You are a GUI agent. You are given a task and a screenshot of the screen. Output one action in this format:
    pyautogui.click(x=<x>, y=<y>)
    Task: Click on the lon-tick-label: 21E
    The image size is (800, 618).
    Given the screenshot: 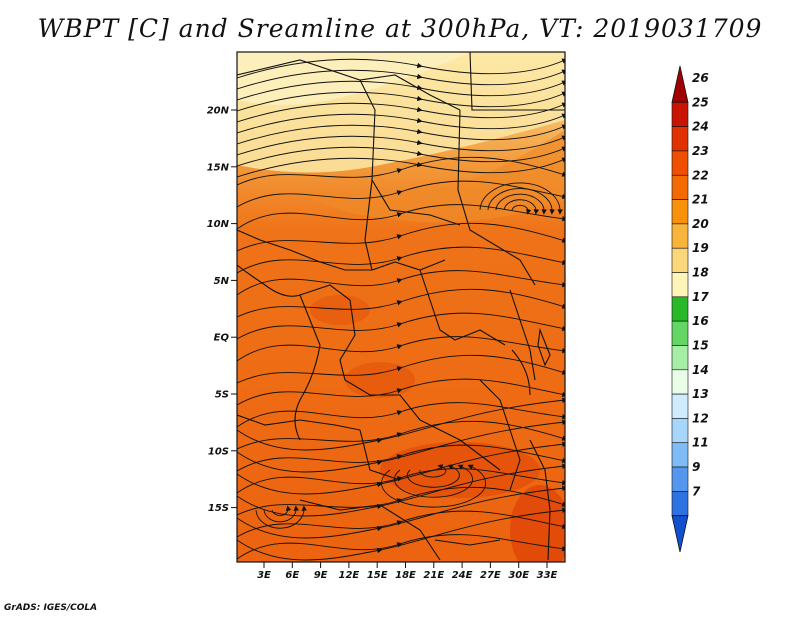 What is the action you would take?
    pyautogui.click(x=433, y=575)
    